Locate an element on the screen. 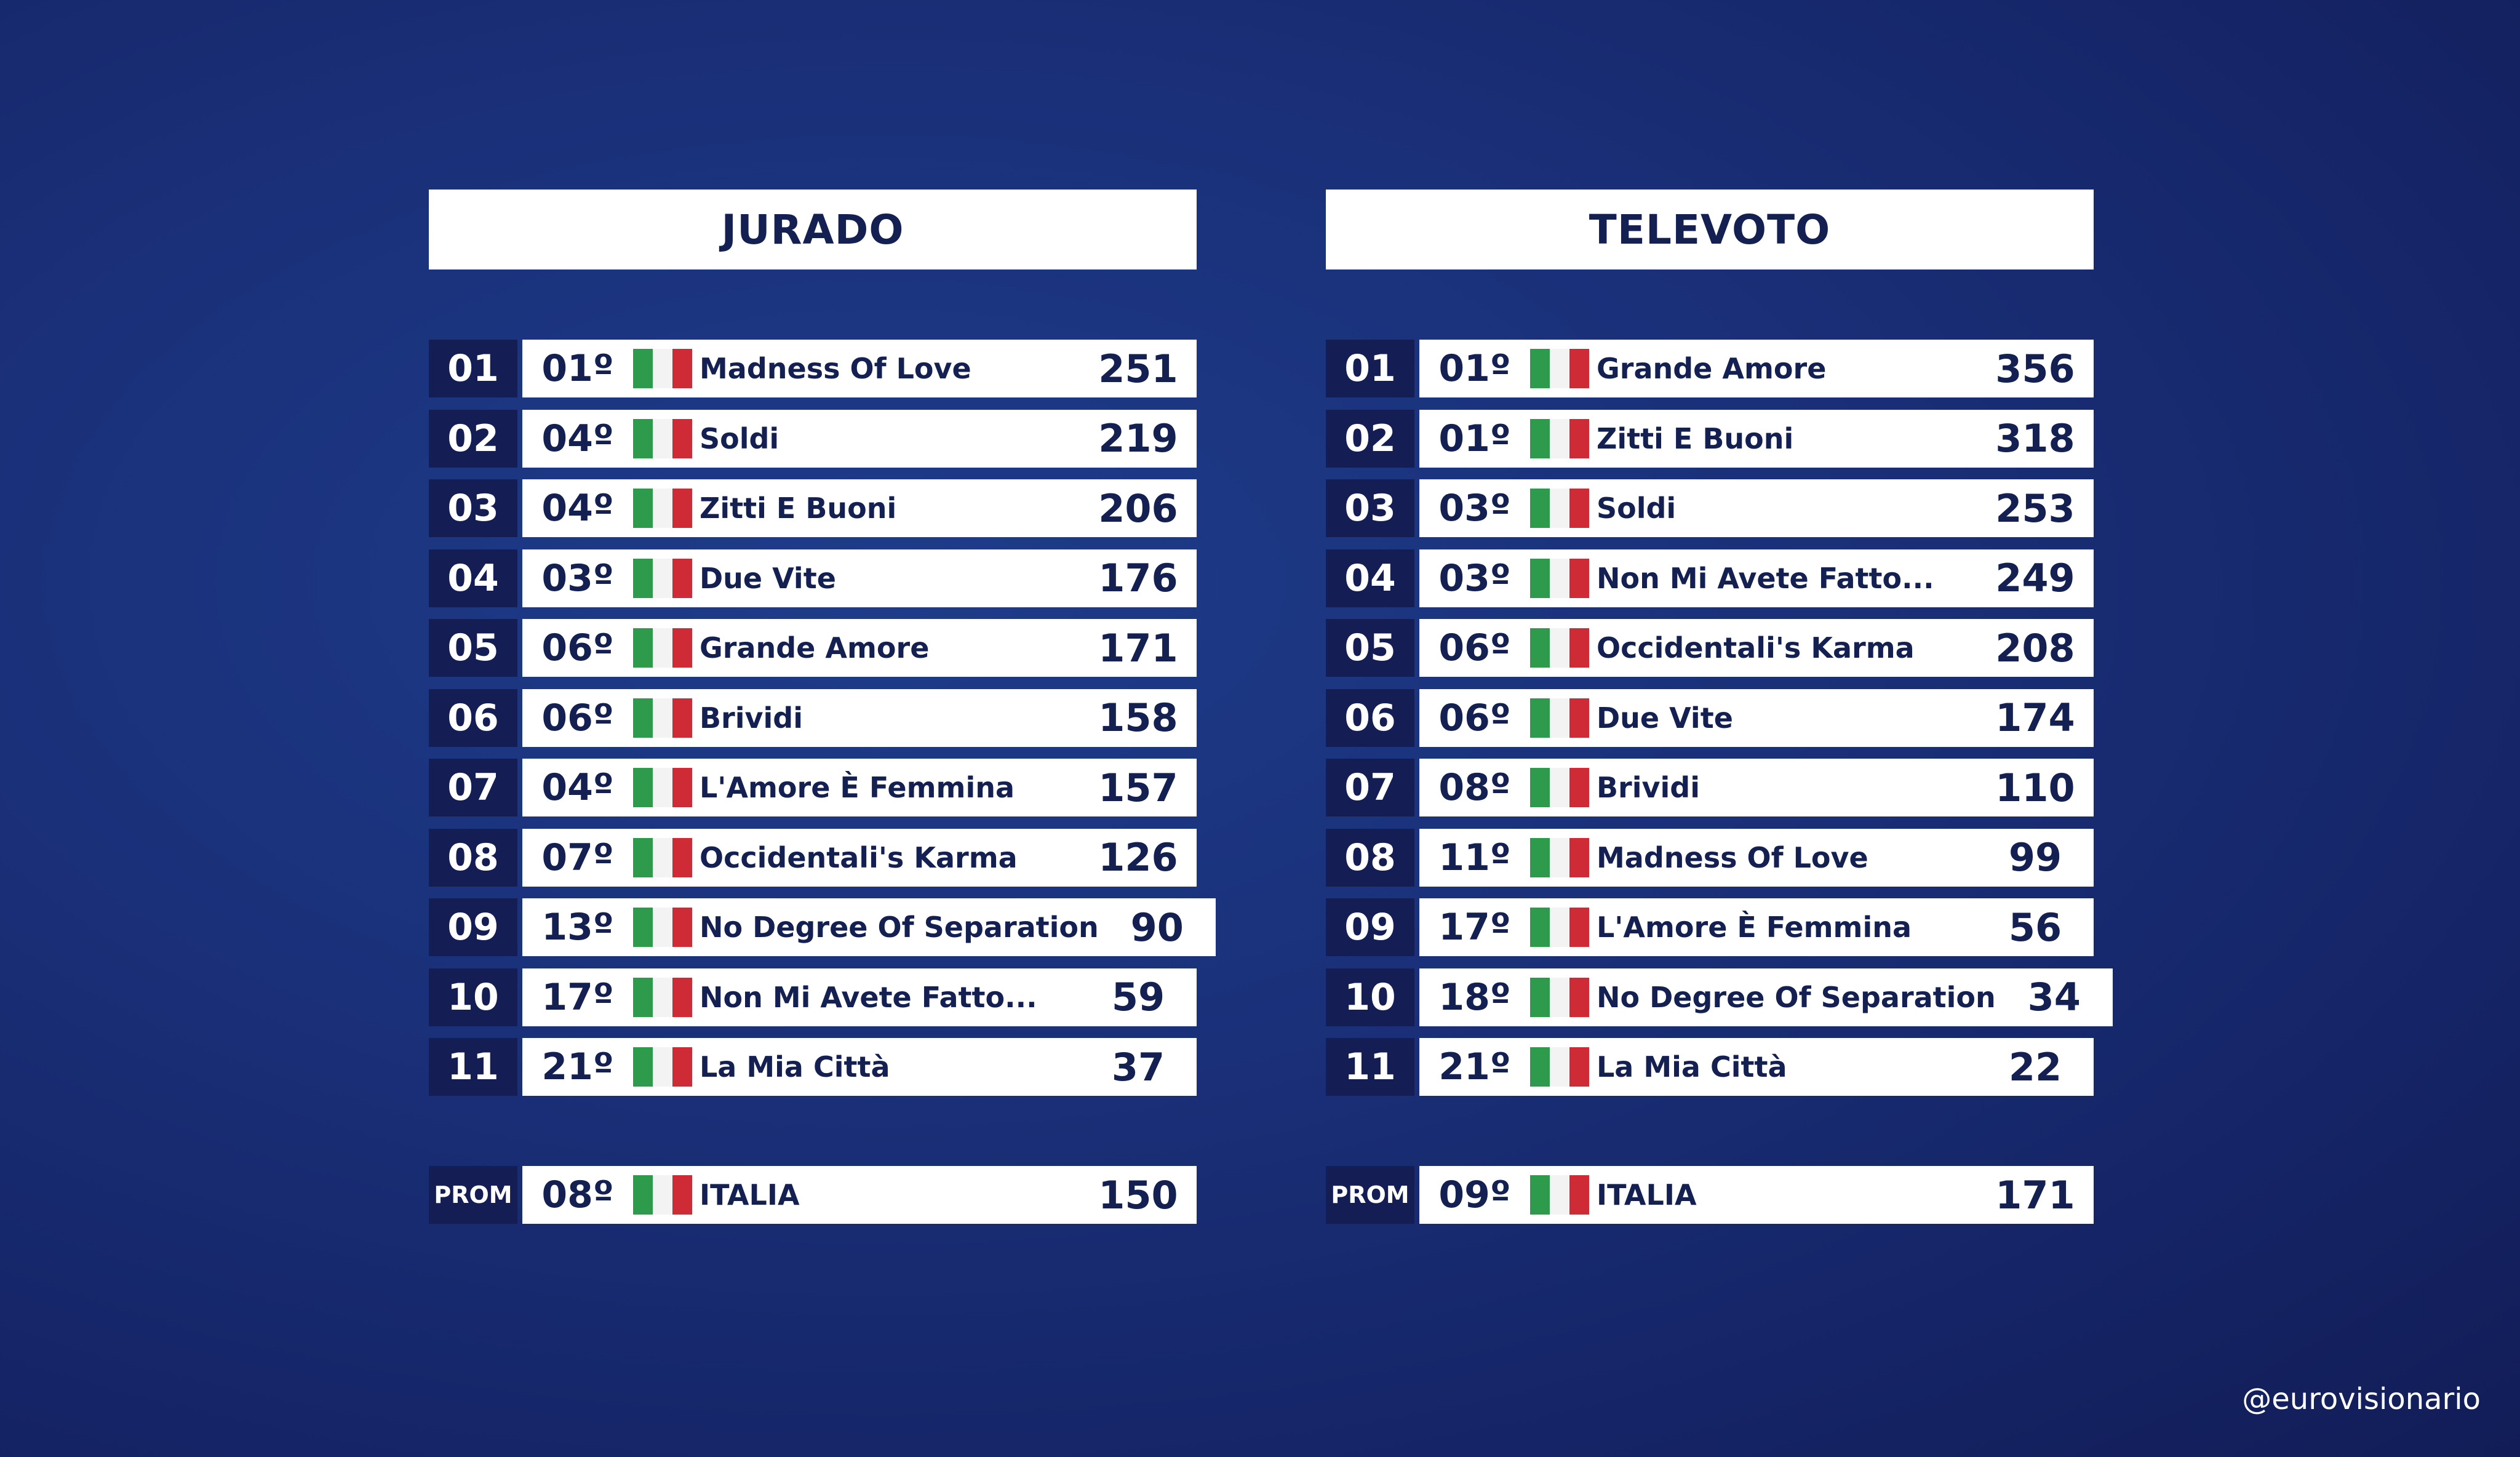 The image size is (2520, 1457). row-content: 04º Zitti E Buoni 206 is located at coordinates (859, 508).